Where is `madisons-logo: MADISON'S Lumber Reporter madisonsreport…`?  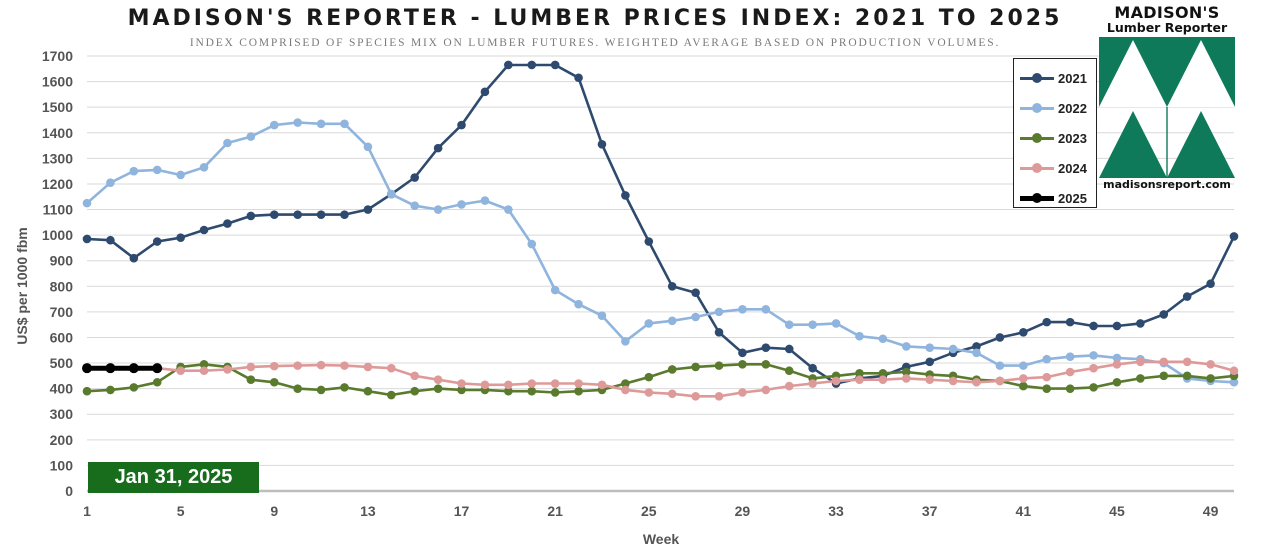 madisons-logo: MADISON'S Lumber Reporter madisonsreport… is located at coordinates (1167, 98).